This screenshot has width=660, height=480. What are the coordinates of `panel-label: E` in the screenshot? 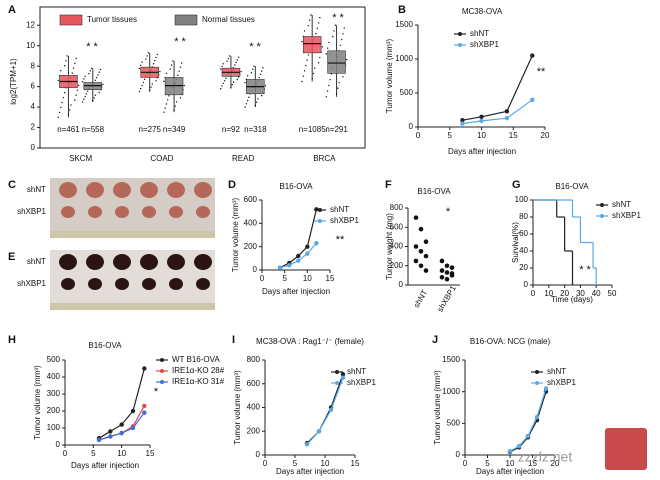 It's located at (11, 257).